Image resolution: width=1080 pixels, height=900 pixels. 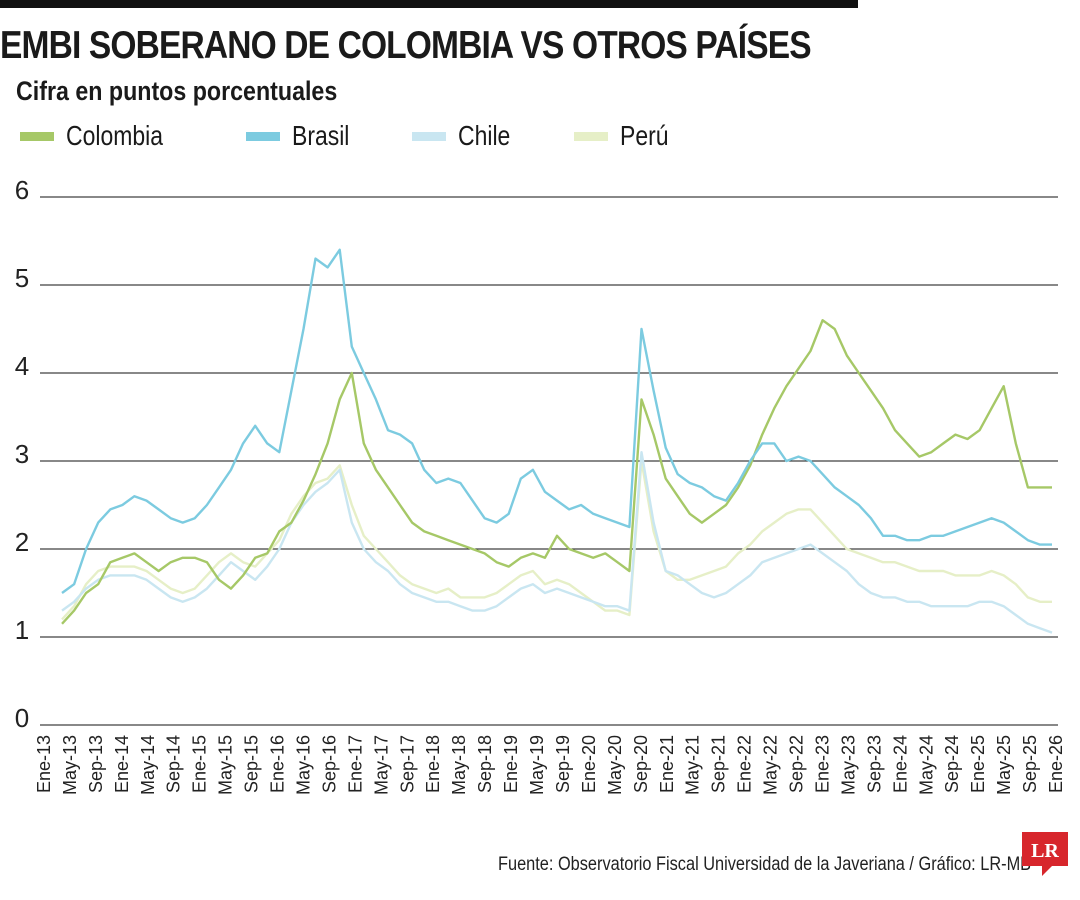 What do you see at coordinates (926, 765) in the screenshot?
I see `x-tick-label: May-24` at bounding box center [926, 765].